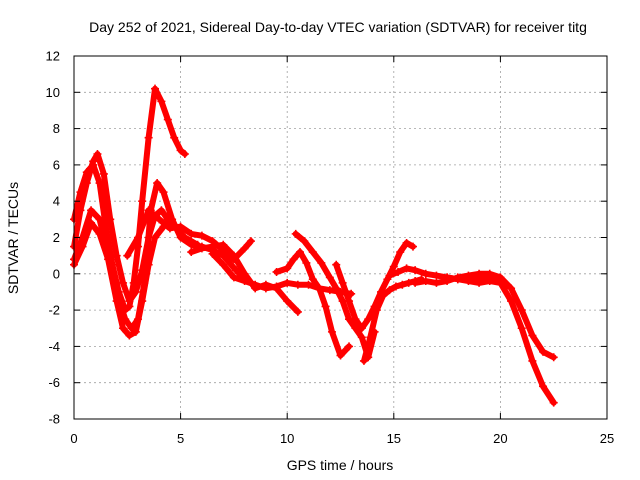 The height and width of the screenshot is (480, 640). I want to click on x-tick-label: 5, so click(180, 438).